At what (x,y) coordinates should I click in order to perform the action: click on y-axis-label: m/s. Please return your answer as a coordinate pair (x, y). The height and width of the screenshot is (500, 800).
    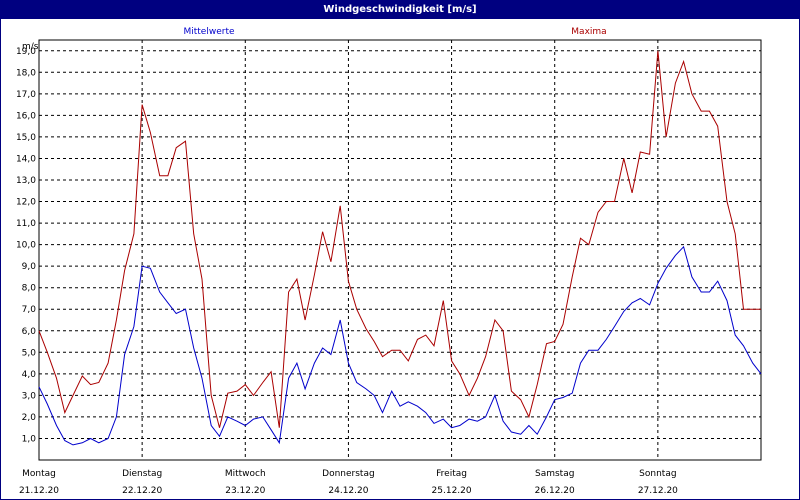
    Looking at the image, I should click on (30, 47).